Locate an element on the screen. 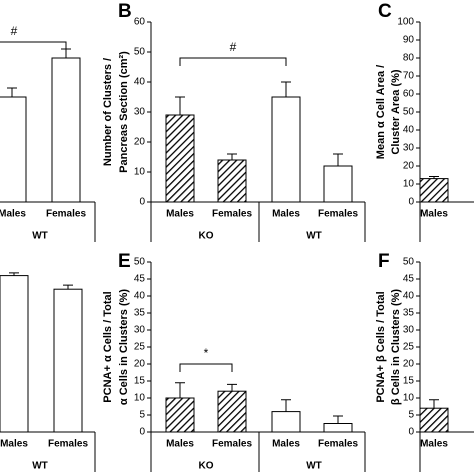 This screenshot has height=474, width=474. y-axis-label: β Cells in Clusters (%) is located at coordinates (396, 347).